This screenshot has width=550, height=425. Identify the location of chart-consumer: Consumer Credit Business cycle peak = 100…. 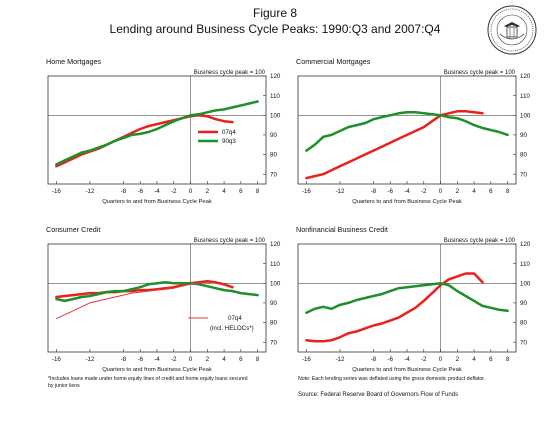
(163, 299).